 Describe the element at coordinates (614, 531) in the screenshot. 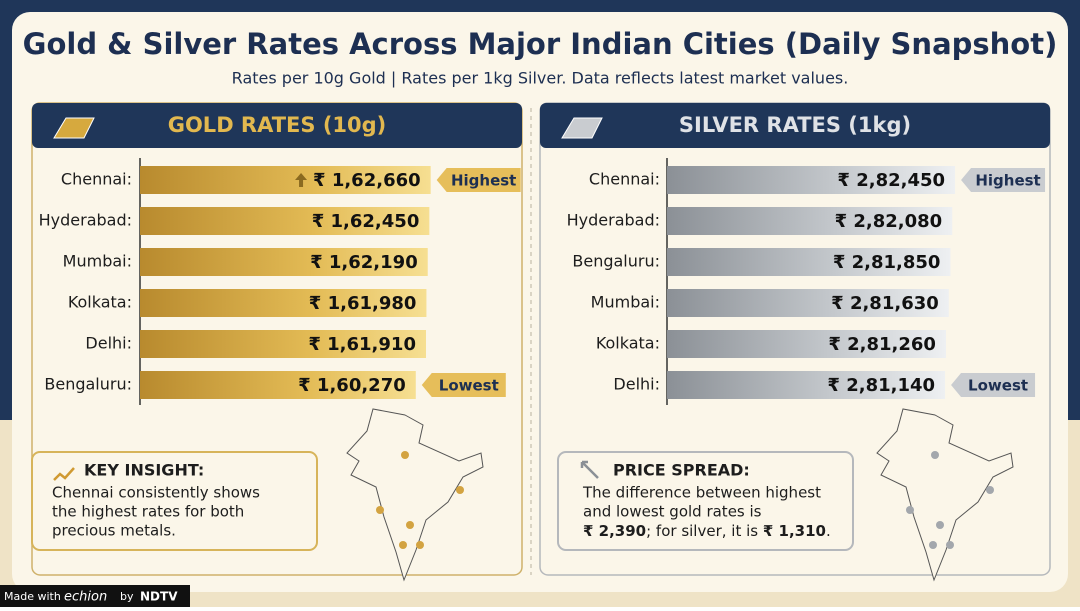

I see `insight-text-part: ₹ 2,390` at that location.